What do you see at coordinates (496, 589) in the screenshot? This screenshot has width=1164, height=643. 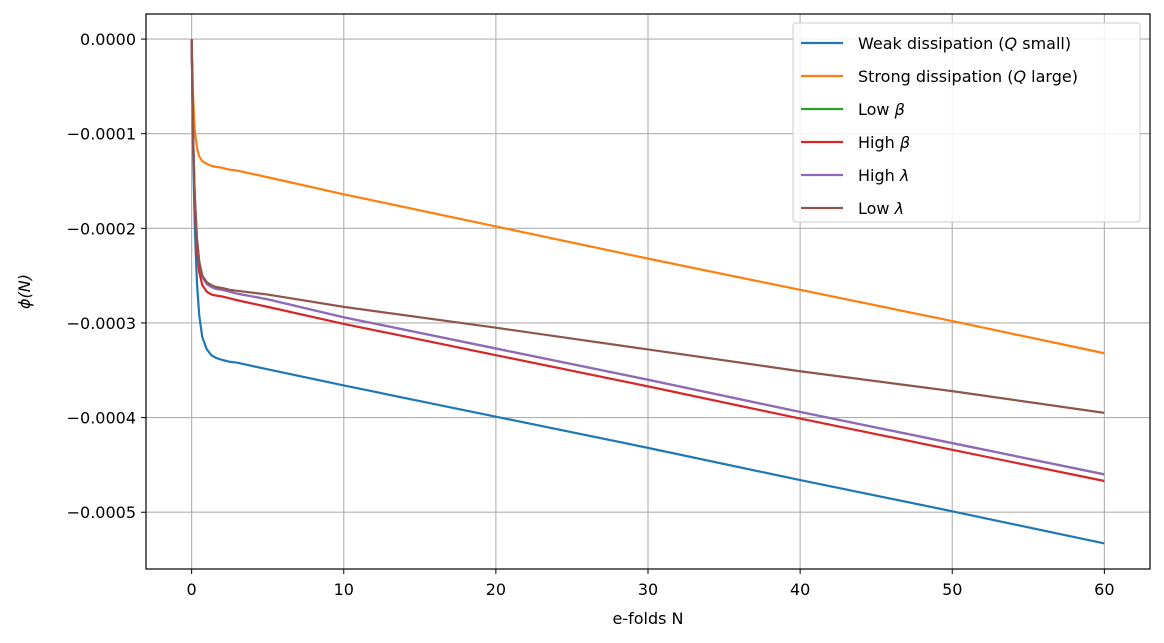 I see `x-tick-label: 20` at bounding box center [496, 589].